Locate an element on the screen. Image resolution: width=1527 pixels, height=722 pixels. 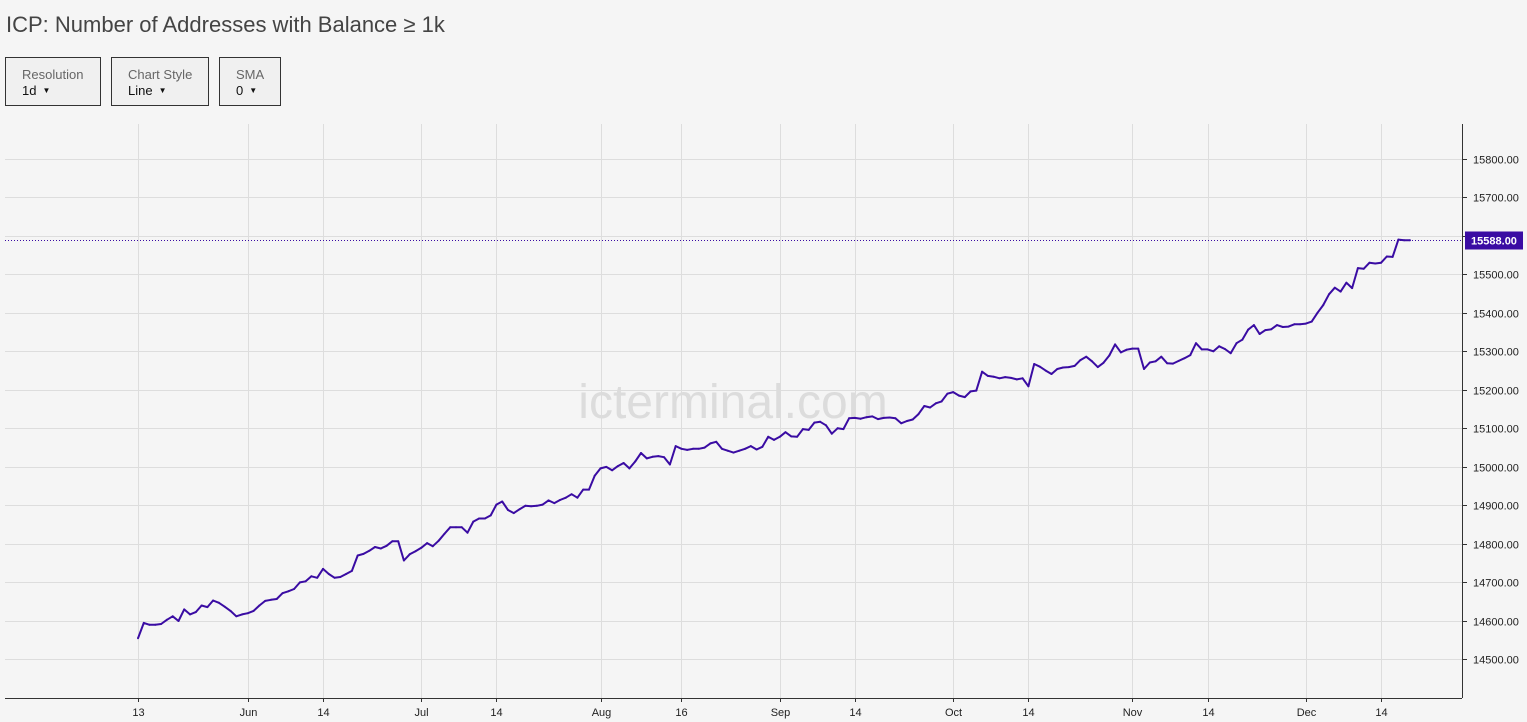
sma-dropdown: SMA 0 ▼ is located at coordinates (250, 81).